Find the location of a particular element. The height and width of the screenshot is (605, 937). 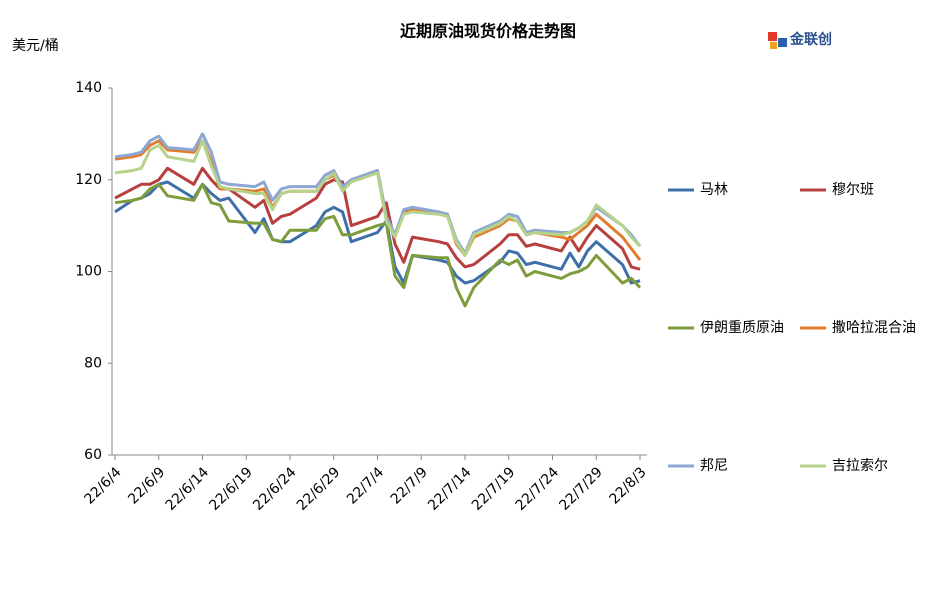

chart-title: 近期原油现货价格走势图 is located at coordinates (488, 31).